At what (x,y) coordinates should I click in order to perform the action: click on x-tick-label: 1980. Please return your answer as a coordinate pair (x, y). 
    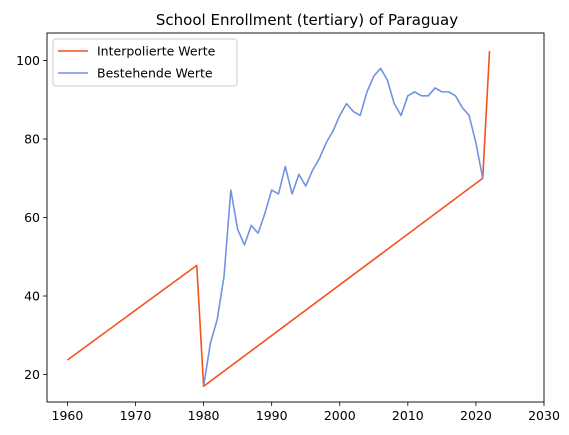
    Looking at the image, I should click on (204, 415).